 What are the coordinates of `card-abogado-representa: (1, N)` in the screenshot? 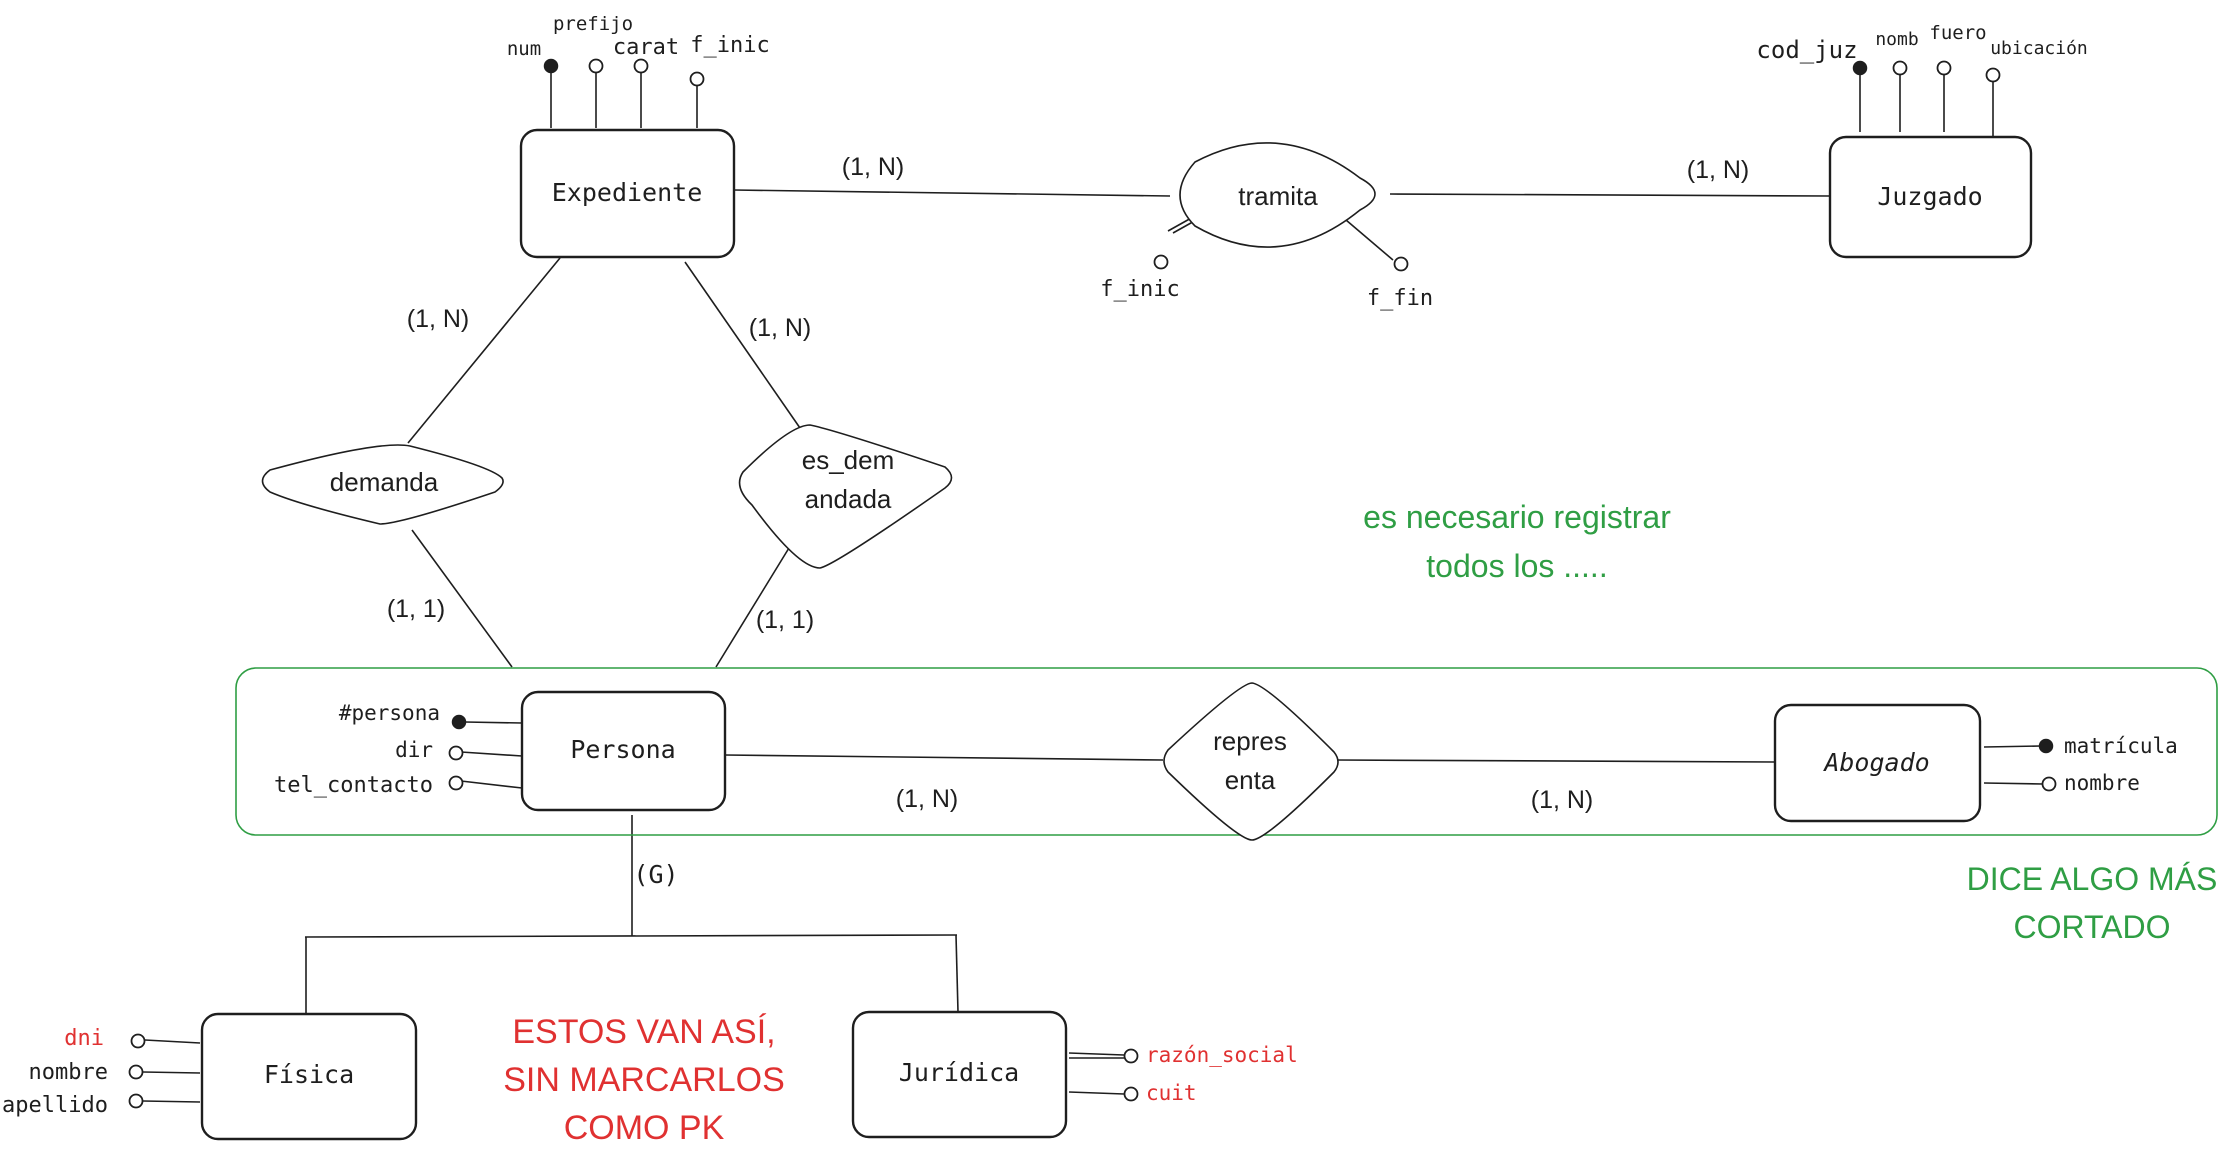 It's located at (1562, 800).